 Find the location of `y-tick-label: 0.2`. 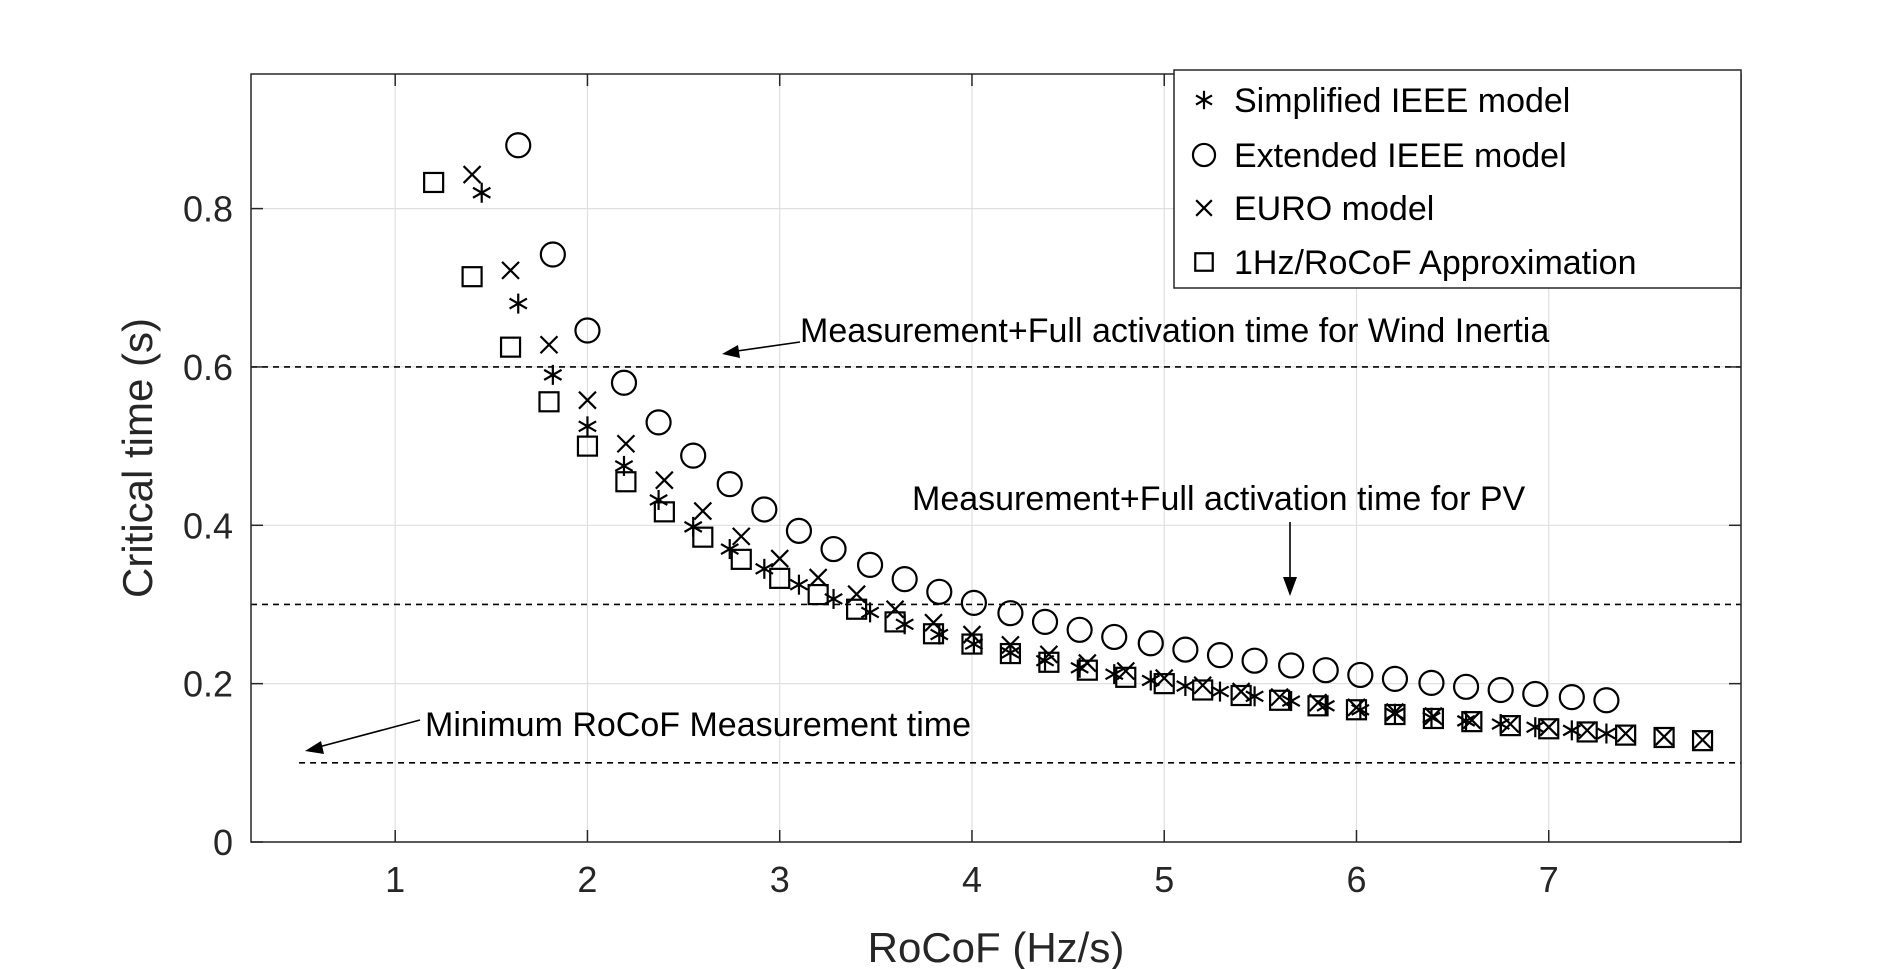

y-tick-label: 0.2 is located at coordinates (208, 684).